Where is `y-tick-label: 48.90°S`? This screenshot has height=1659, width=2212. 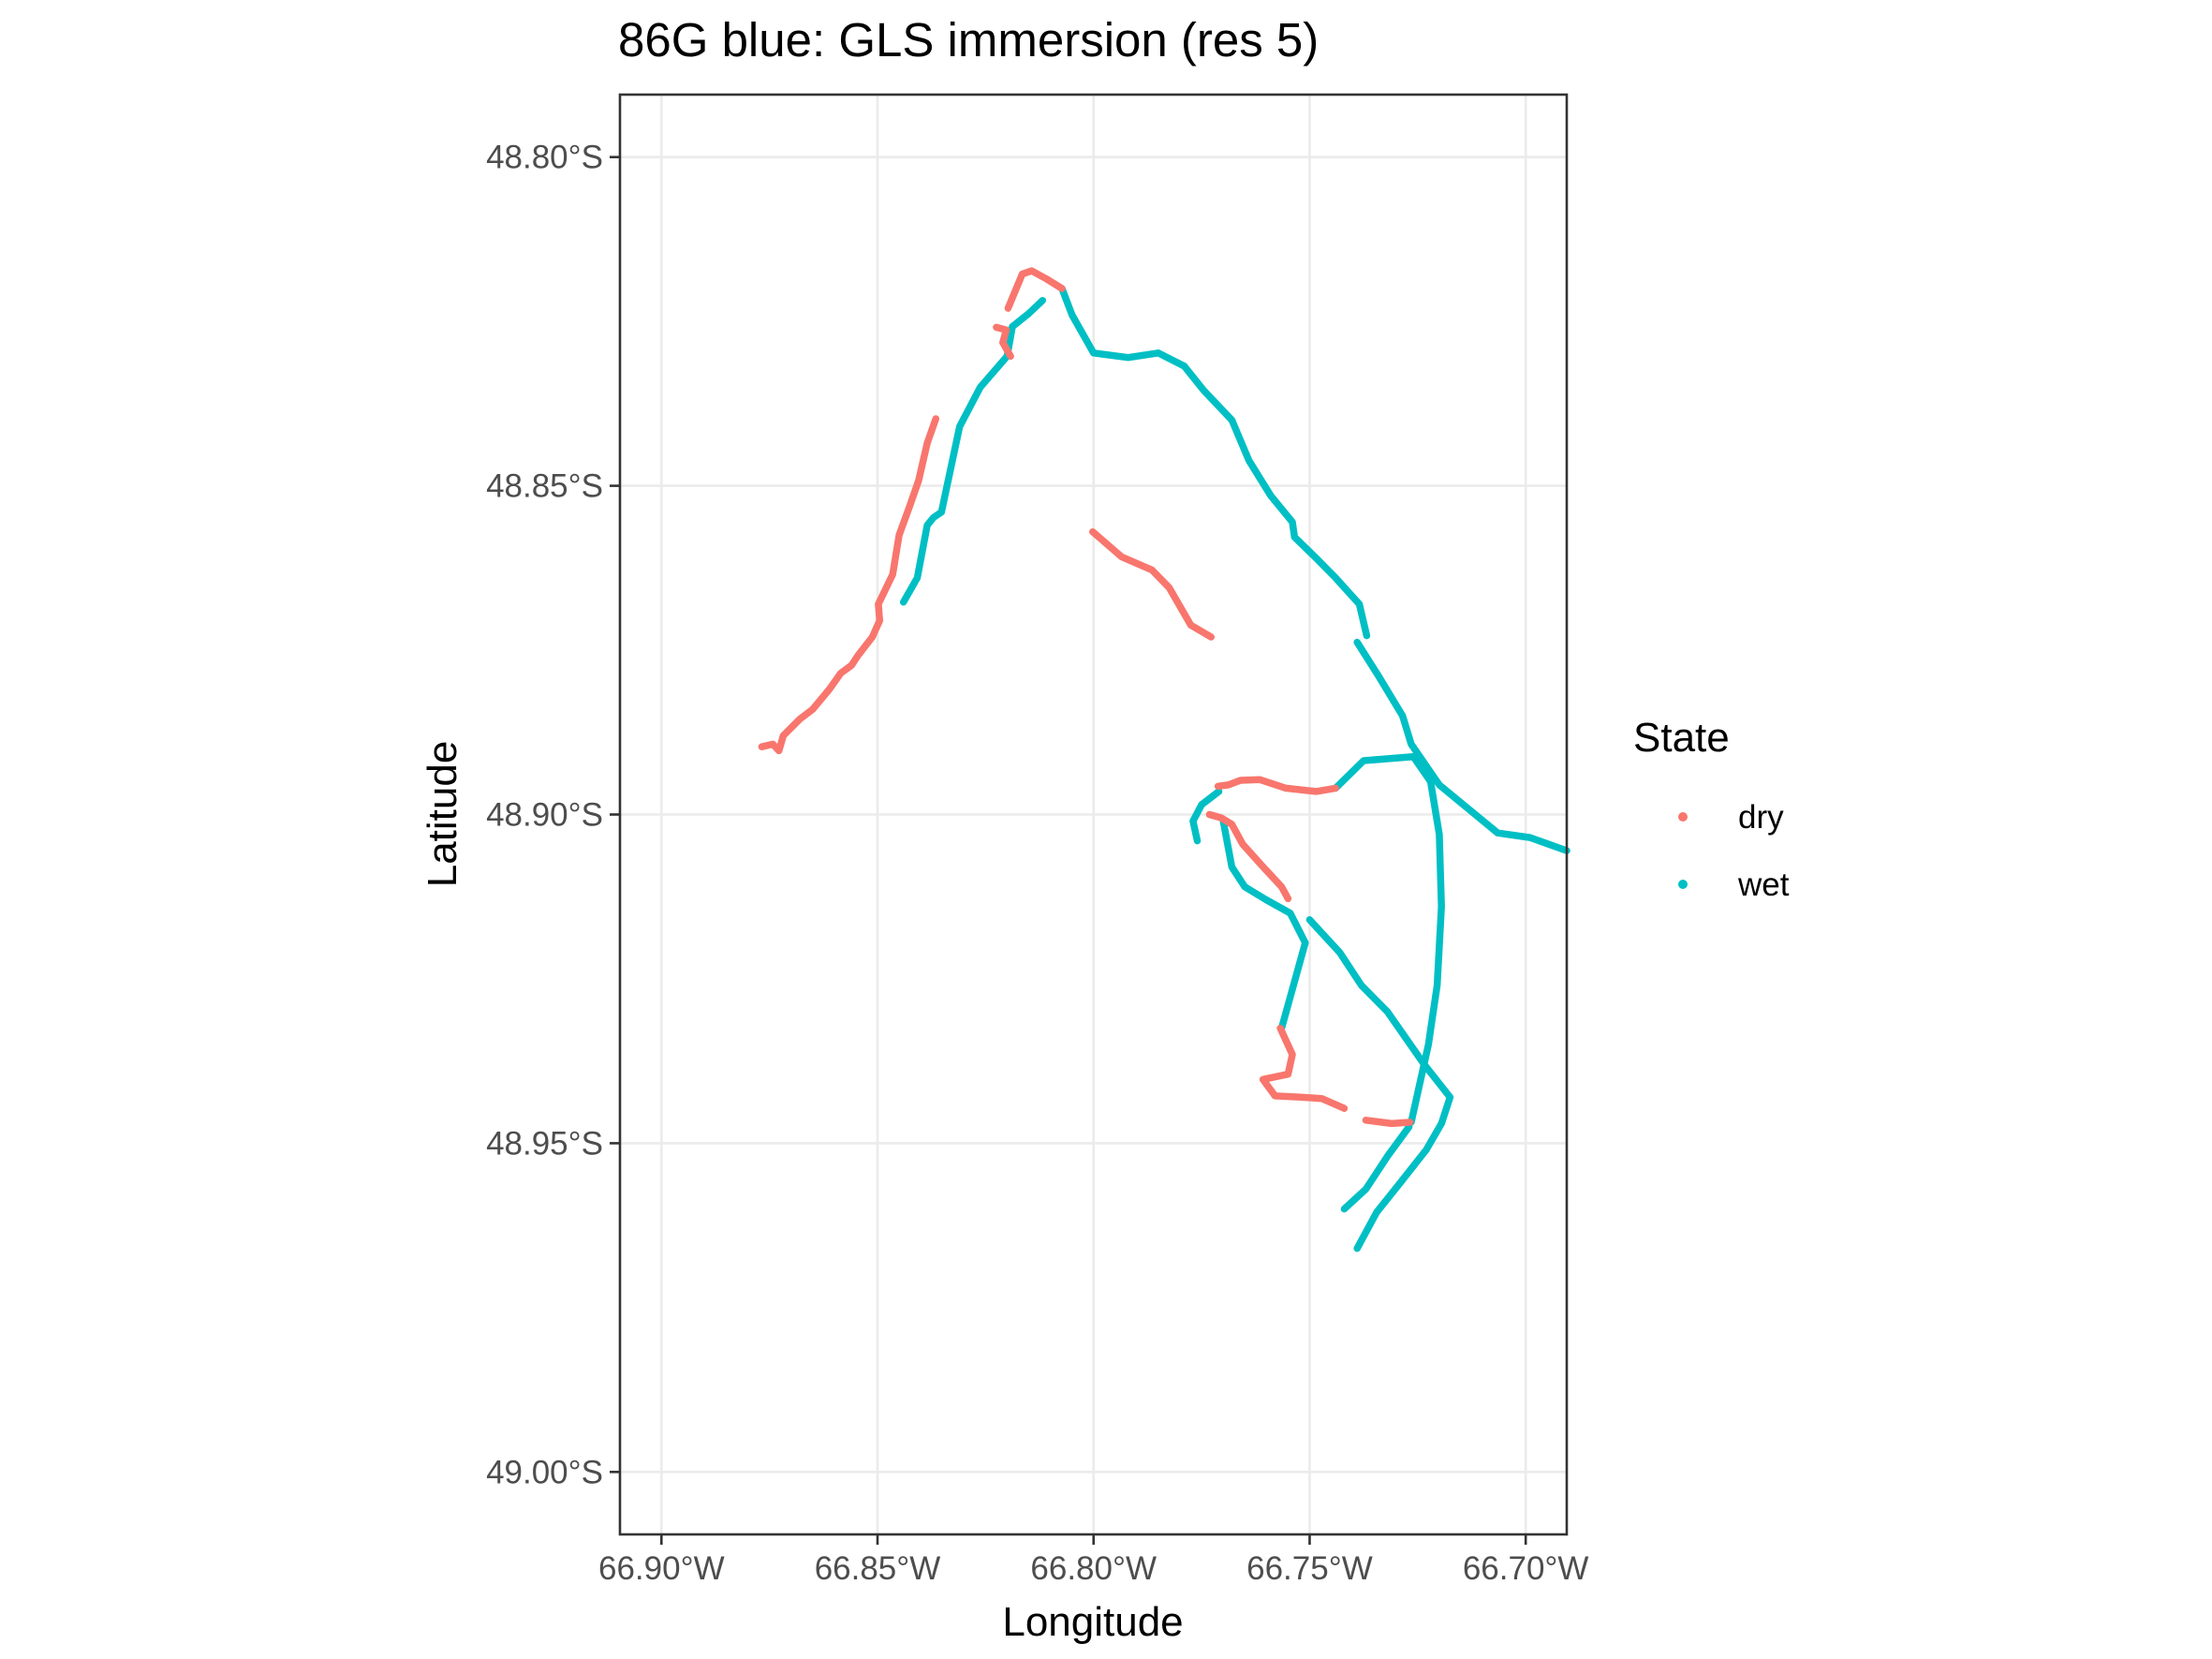
y-tick-label: 48.90°S is located at coordinates (544, 816).